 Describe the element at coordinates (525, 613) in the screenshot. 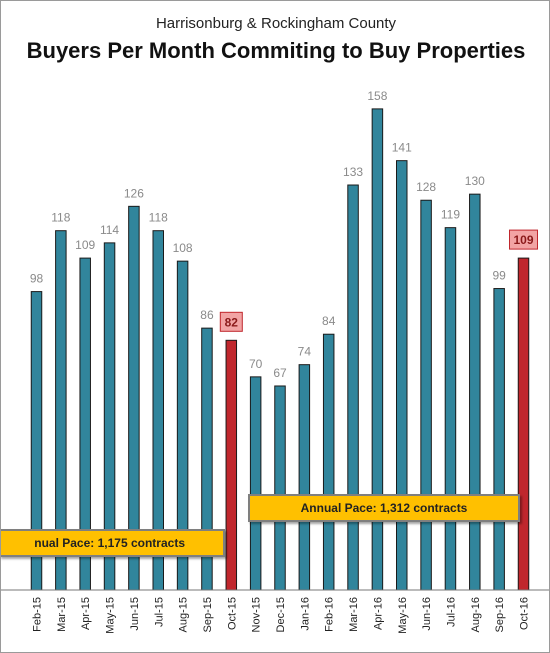

I see `x-tick-oct-16: Oct-16` at that location.